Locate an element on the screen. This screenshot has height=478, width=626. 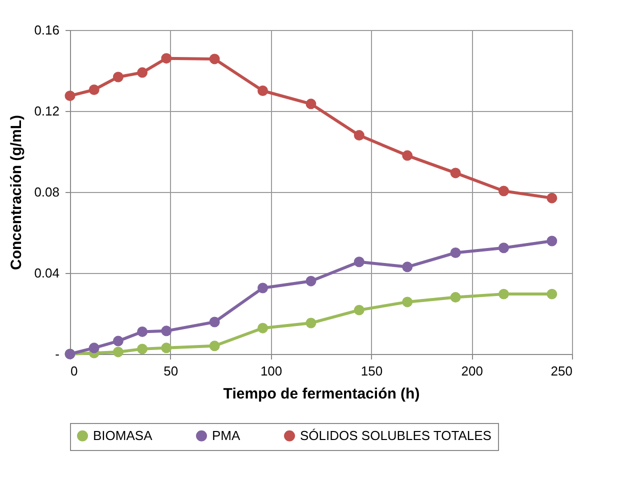
x-tick-label: 100 is located at coordinates (271, 371).